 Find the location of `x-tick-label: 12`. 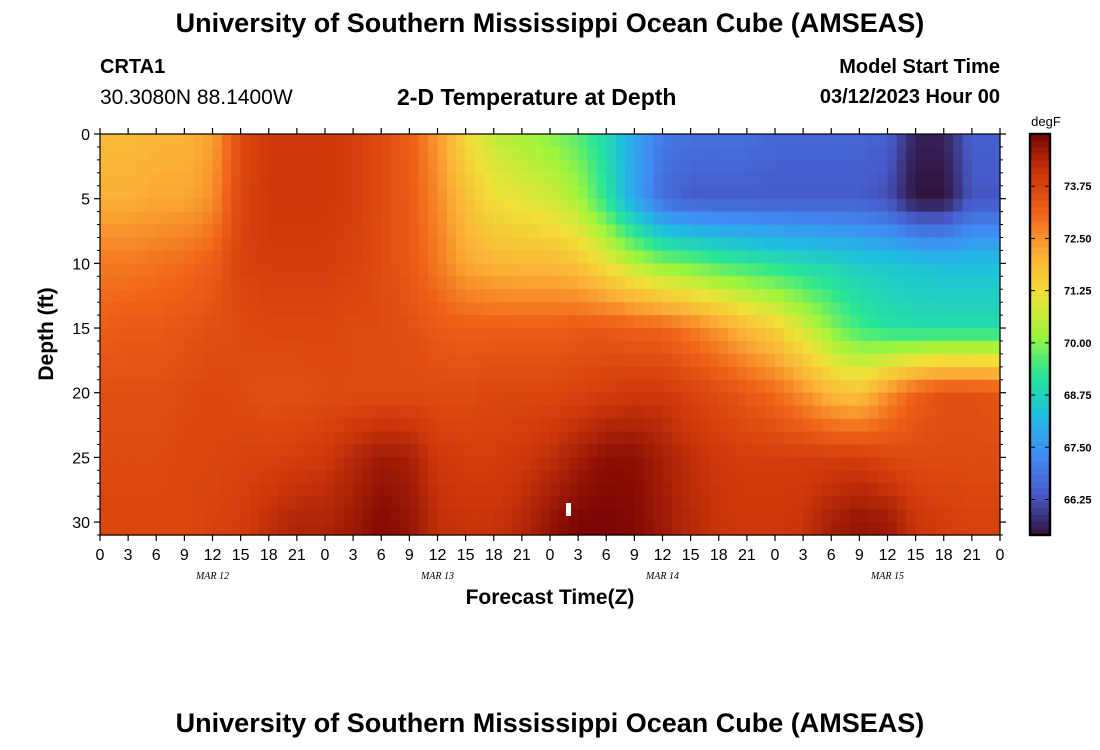

x-tick-label: 12 is located at coordinates (438, 555).